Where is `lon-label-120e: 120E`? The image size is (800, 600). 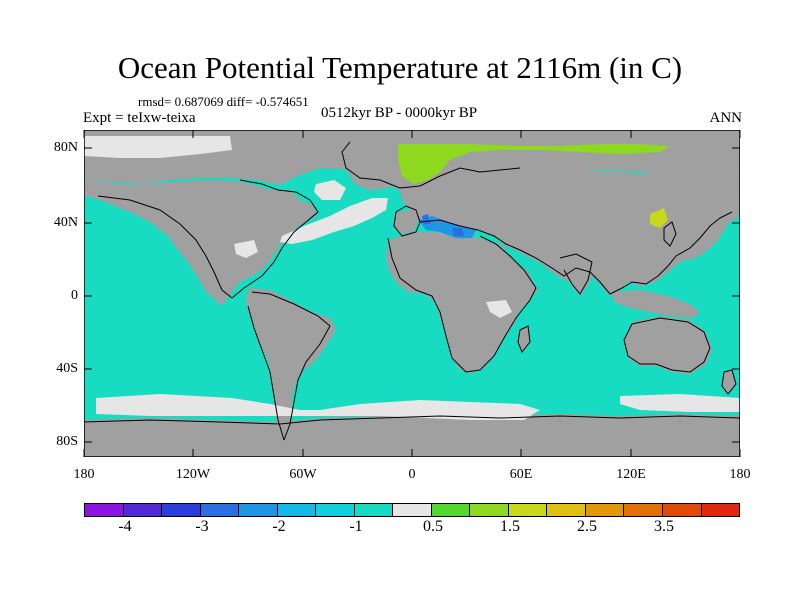
lon-label-120e: 120E is located at coordinates (631, 474).